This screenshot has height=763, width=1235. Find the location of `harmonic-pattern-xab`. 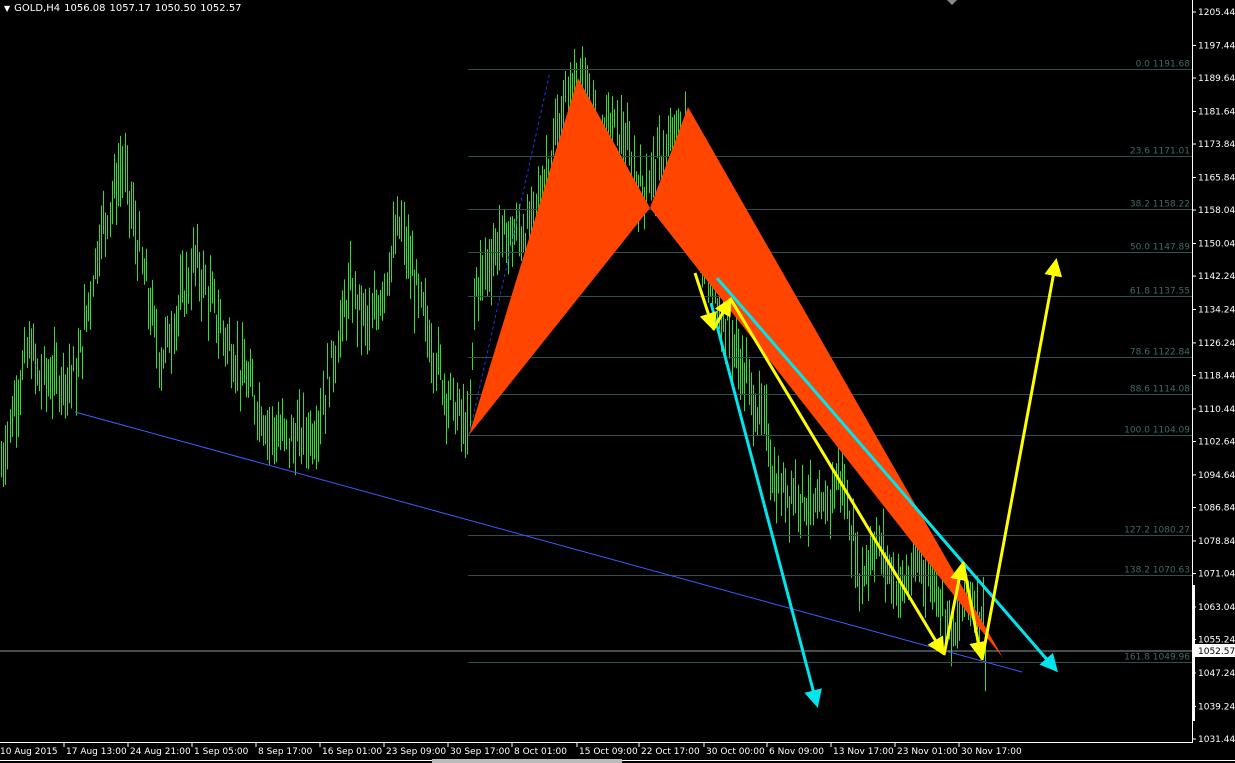

harmonic-pattern-xab is located at coordinates (559, 256).